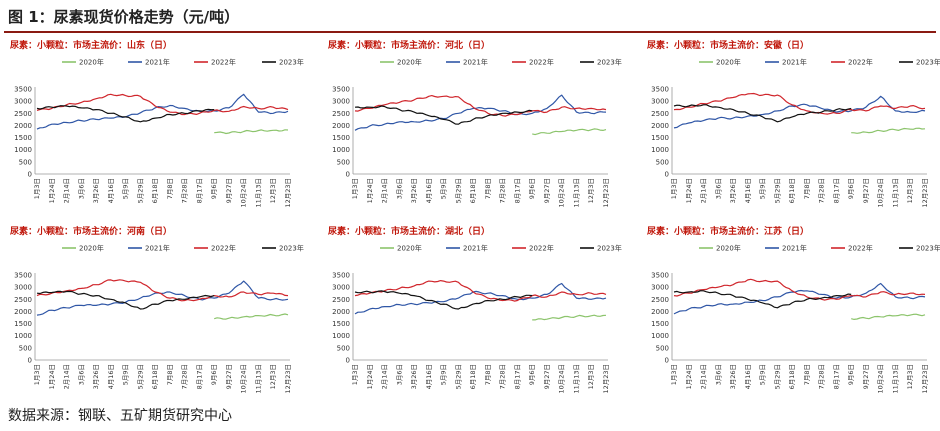 This screenshot has width=940, height=431. Describe the element at coordinates (23, 276) in the screenshot. I see `y-tick-label: 3500` at that location.